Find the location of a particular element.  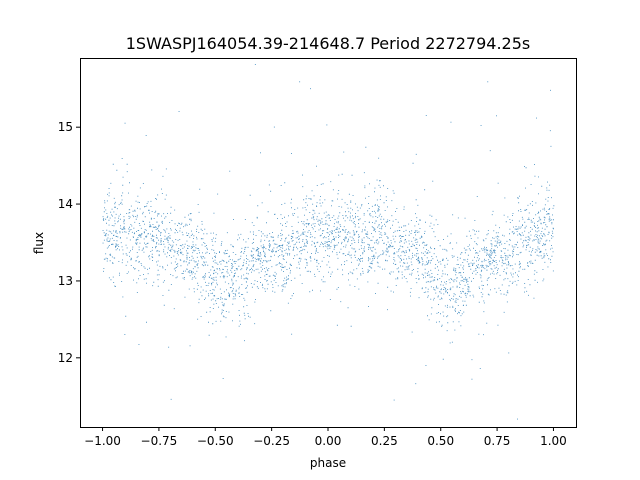

x-tick-label: 0.50 is located at coordinates (440, 441).